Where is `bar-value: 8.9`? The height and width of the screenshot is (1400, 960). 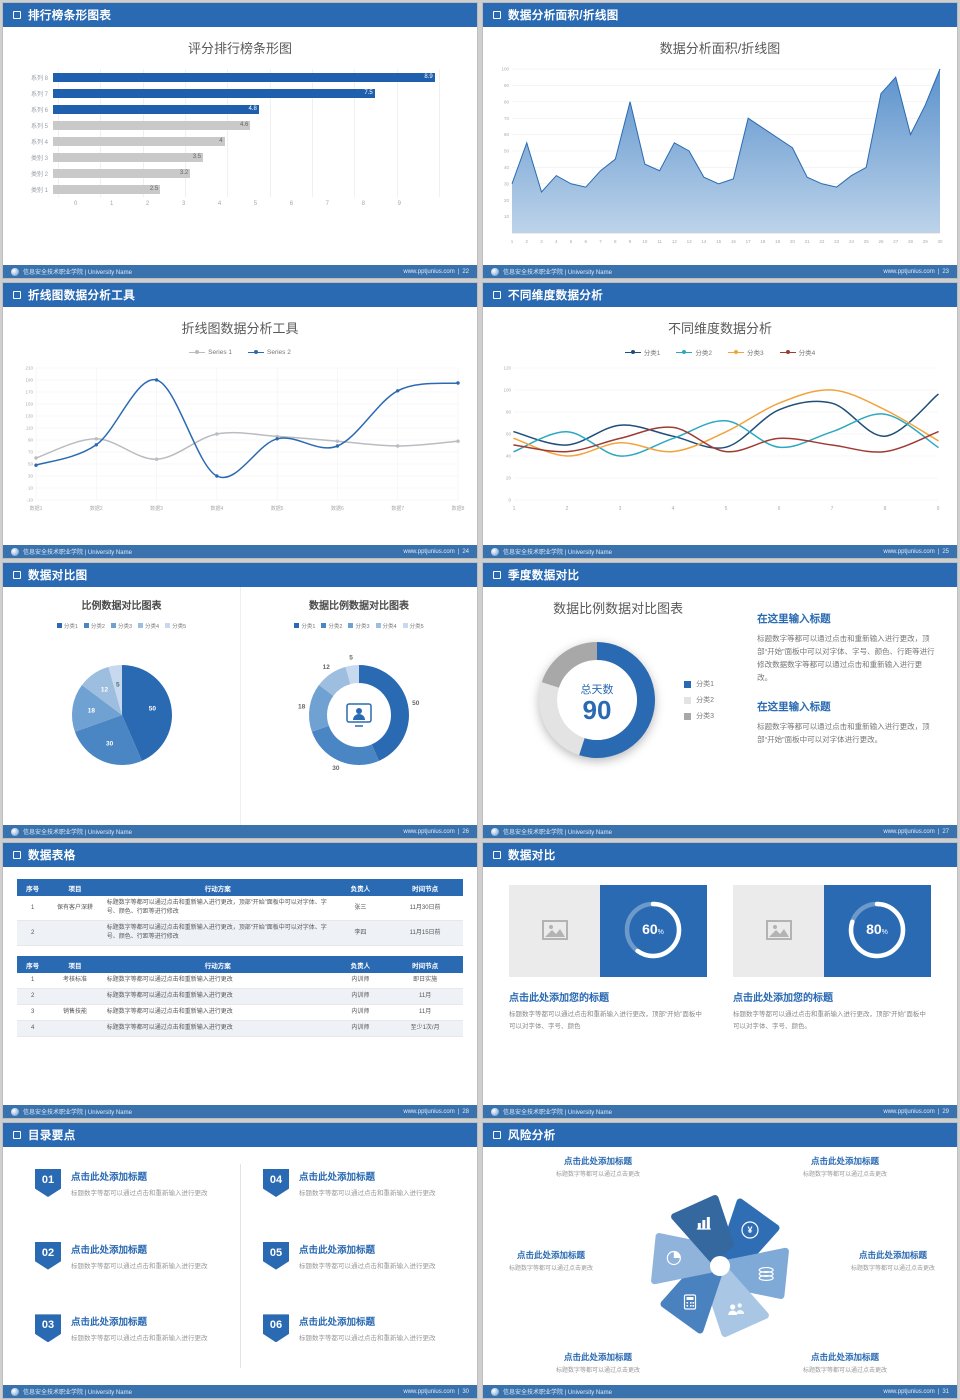
bar-value: 8.9 is located at coordinates (428, 77).